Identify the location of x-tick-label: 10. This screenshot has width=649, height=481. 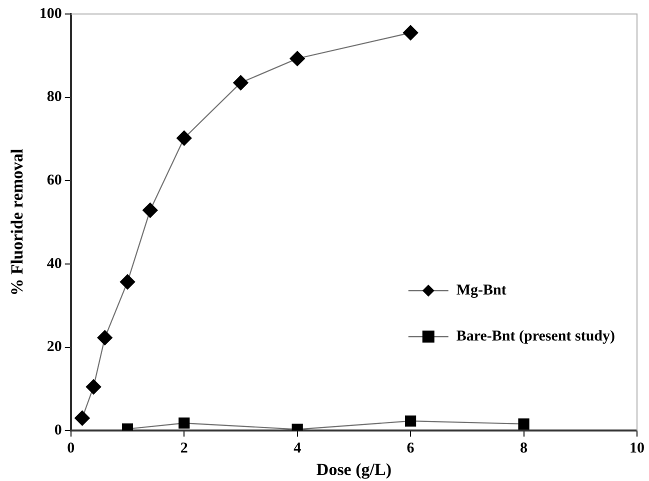
(637, 448).